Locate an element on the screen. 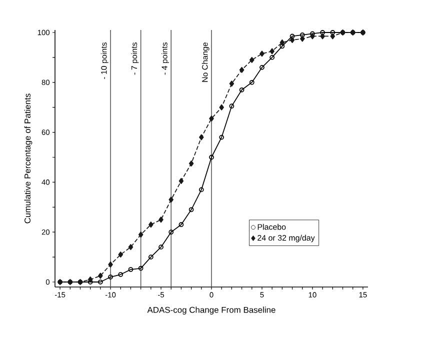 This screenshot has height=343, width=423. y-axis-title: Cumulative Percentage of Patients is located at coordinates (28, 159).